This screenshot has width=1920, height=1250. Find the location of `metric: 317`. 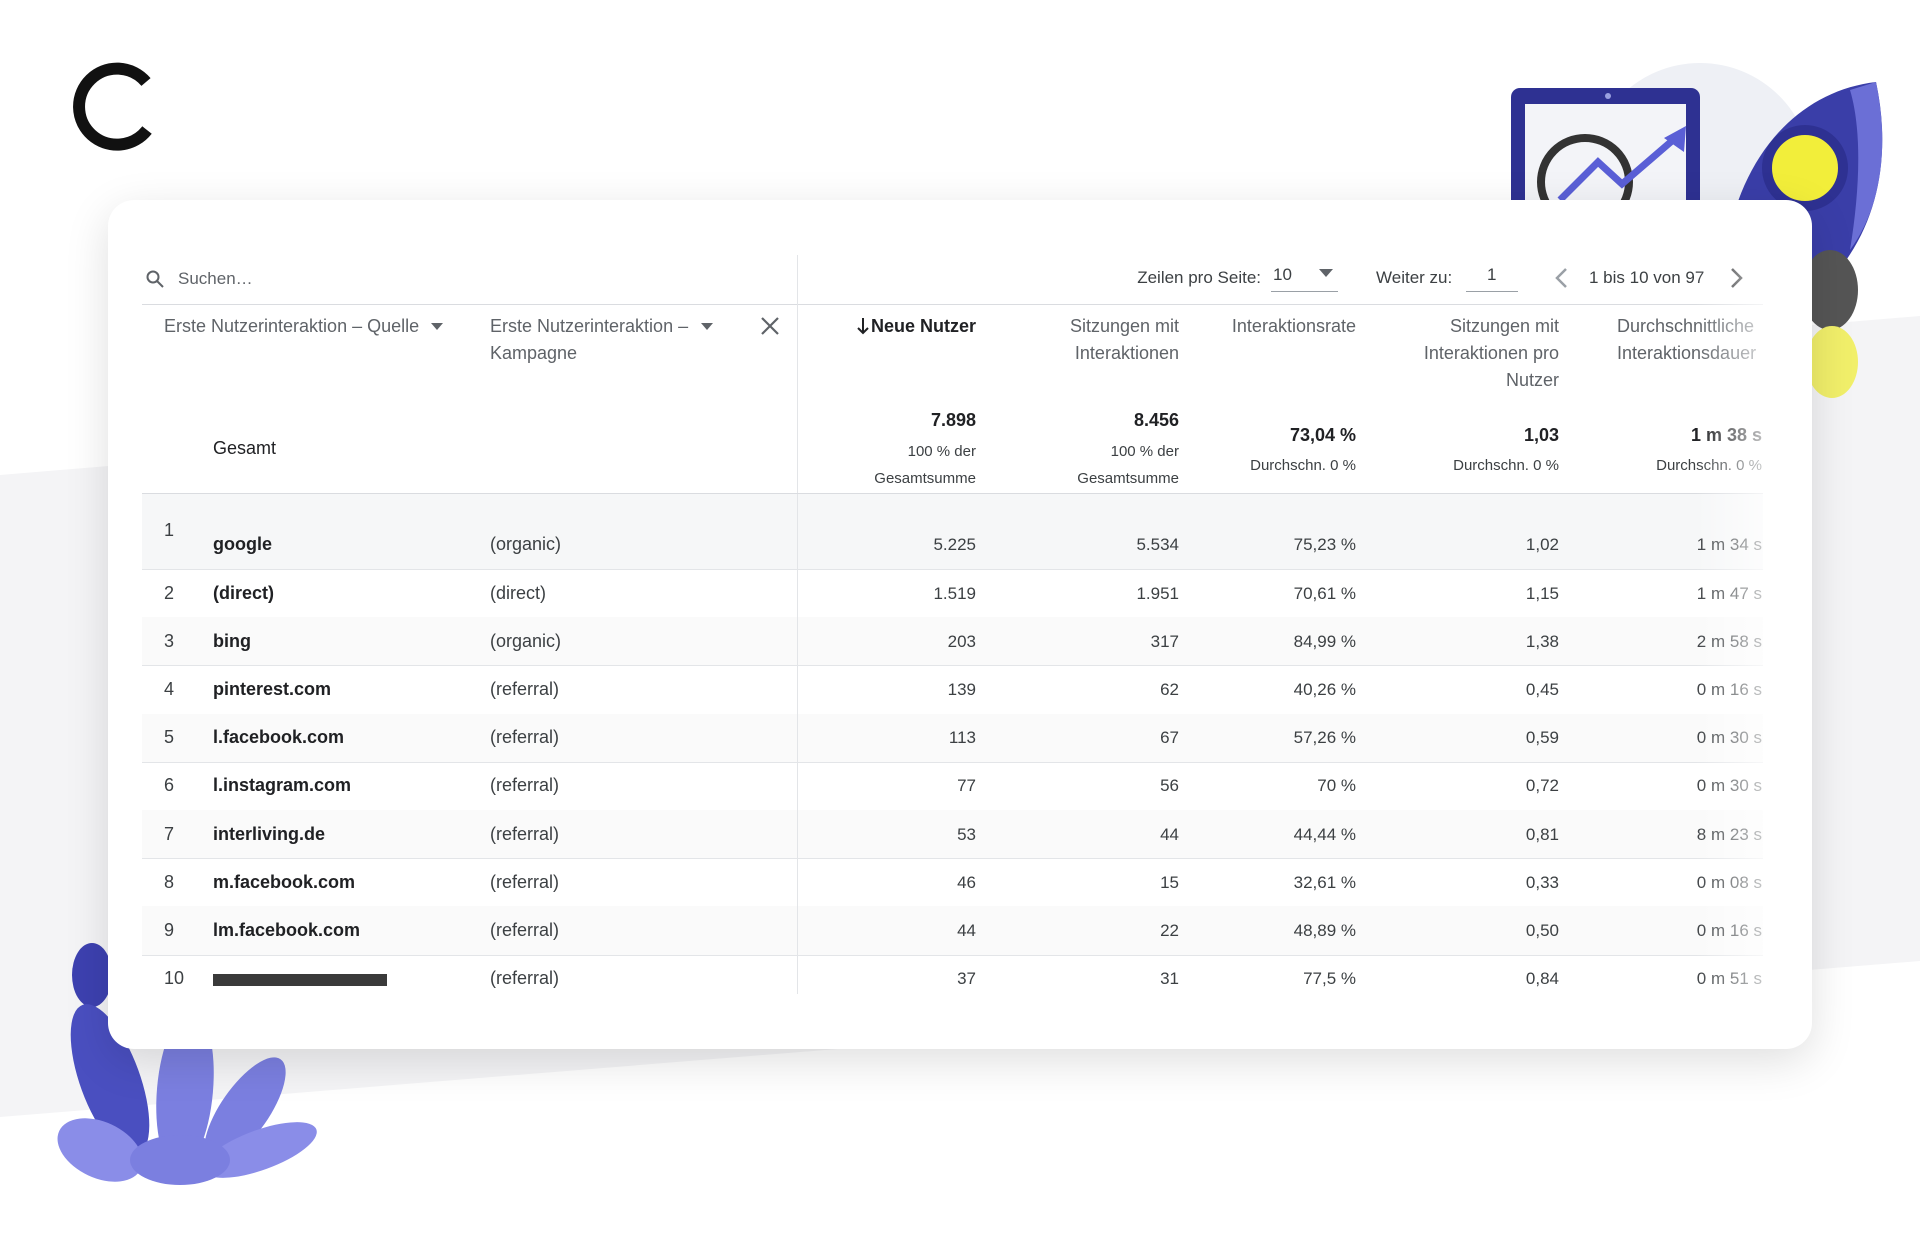

metric: 317 is located at coordinates (1164, 641).